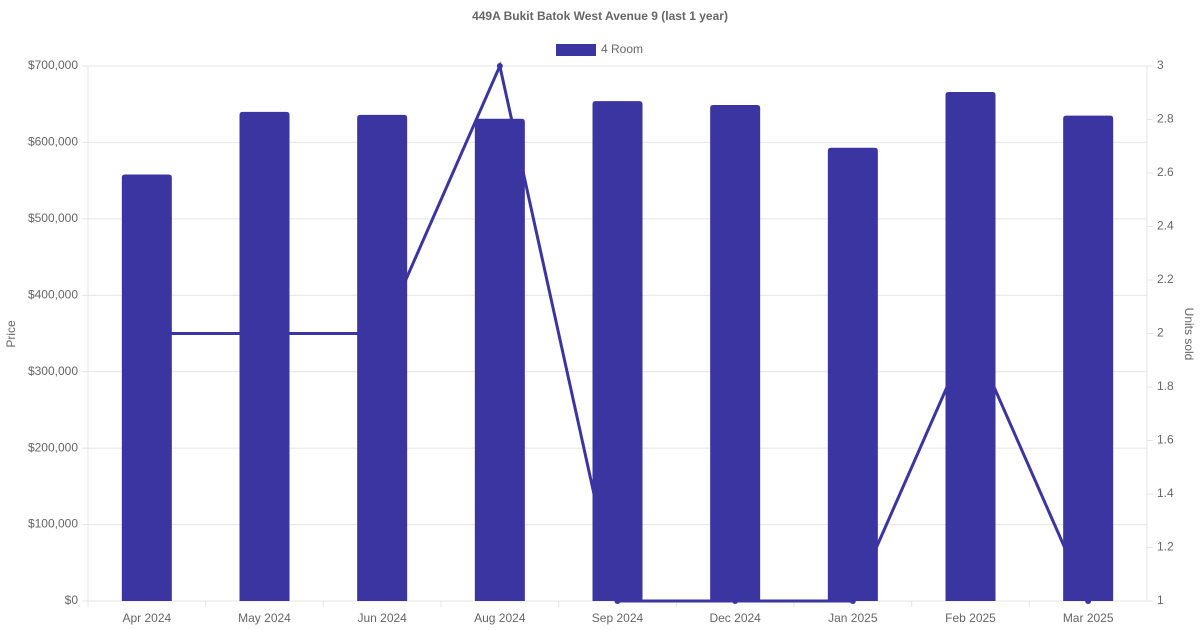  Describe the element at coordinates (72, 600) in the screenshot. I see `y-tick-label: $0` at that location.